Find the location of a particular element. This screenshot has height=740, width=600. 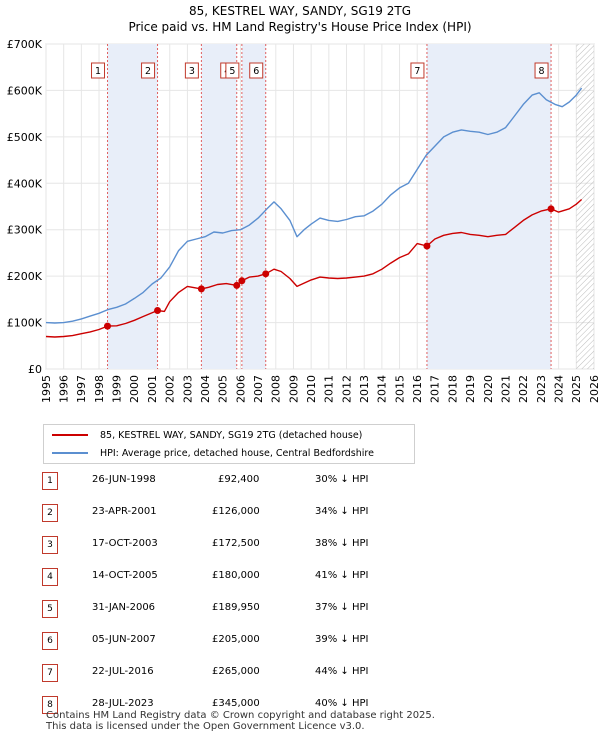

sale-date: 31-JAN-2006 is located at coordinates (124, 607).